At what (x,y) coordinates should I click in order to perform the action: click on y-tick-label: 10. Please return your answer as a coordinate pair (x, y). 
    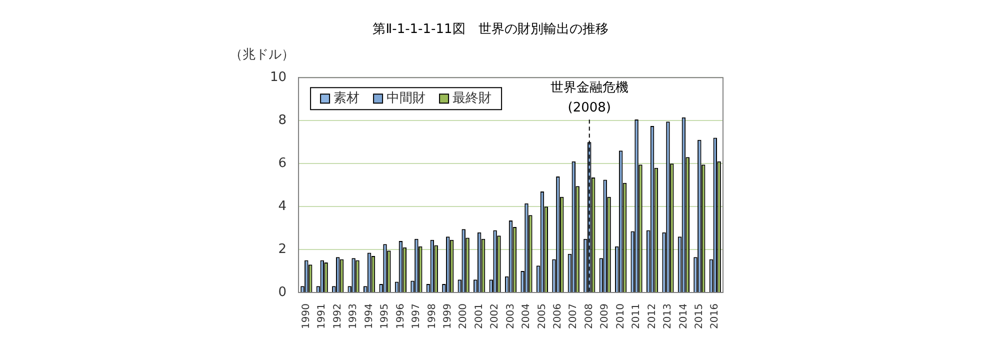
    Looking at the image, I should click on (278, 77).